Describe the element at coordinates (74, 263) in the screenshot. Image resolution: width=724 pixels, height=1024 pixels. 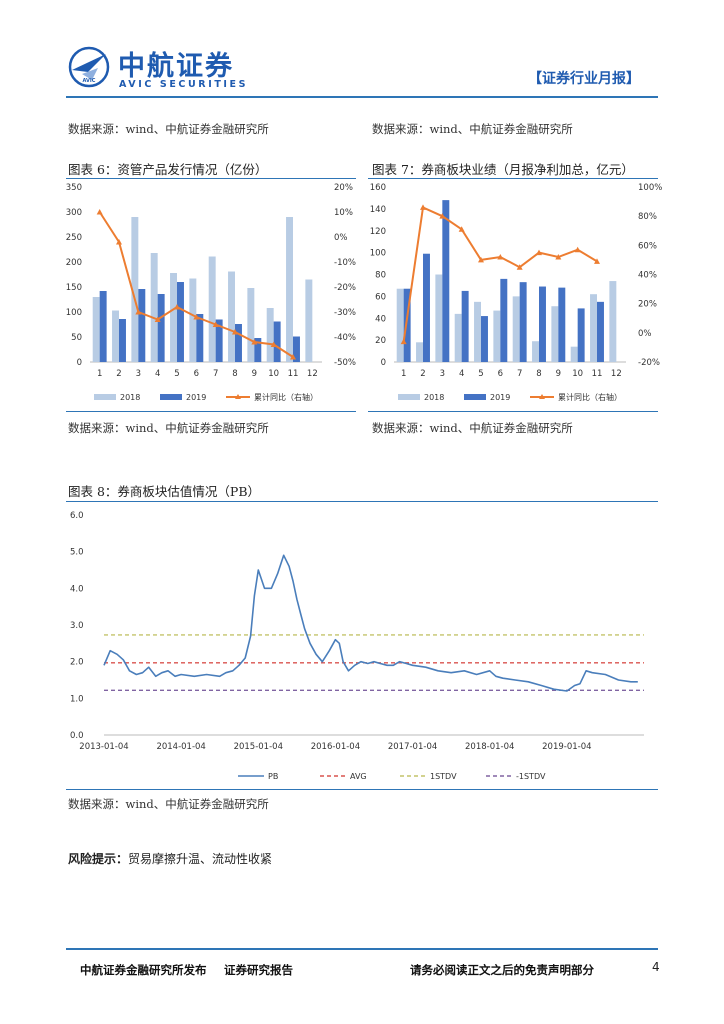
I see `chart6-ytick-label: 200` at that location.